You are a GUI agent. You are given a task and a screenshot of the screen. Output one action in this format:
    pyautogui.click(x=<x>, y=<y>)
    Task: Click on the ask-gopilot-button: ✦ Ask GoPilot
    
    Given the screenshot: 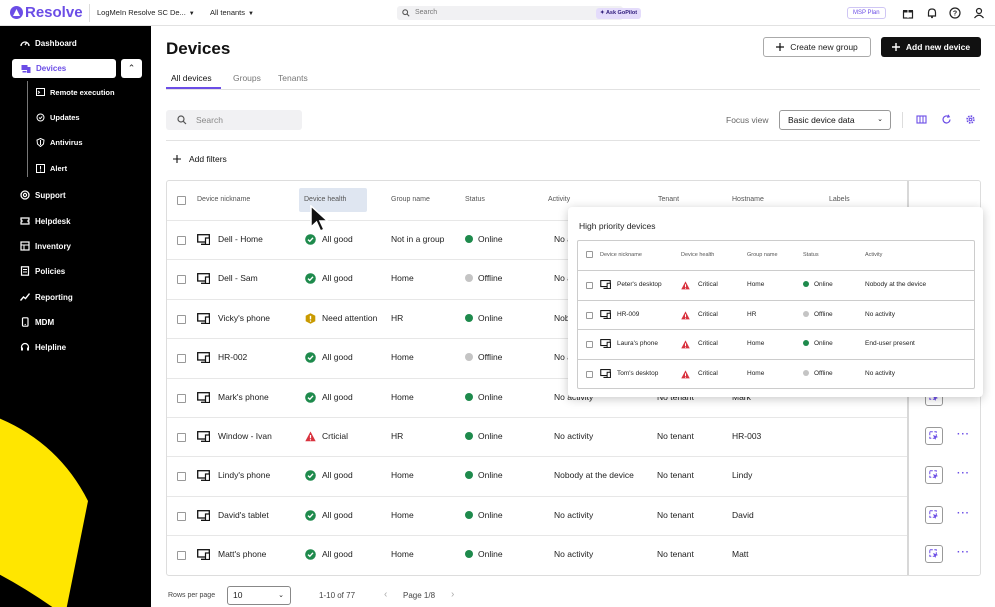 What is the action you would take?
    pyautogui.click(x=619, y=13)
    